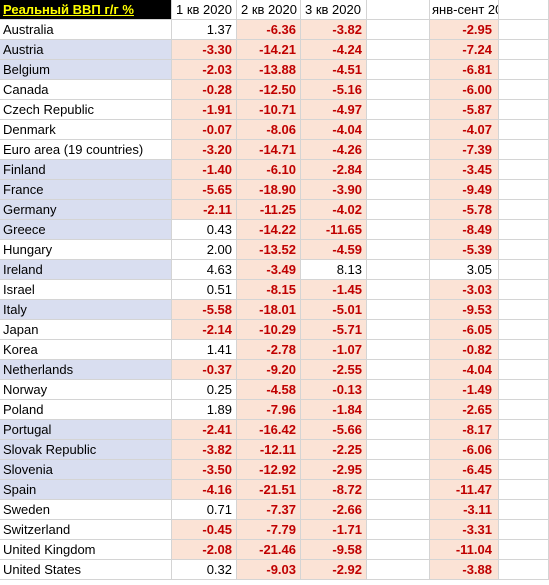 This screenshot has height=585, width=549. Describe the element at coordinates (334, 90) in the screenshot. I see `q3-value-cell: -5.16` at that location.